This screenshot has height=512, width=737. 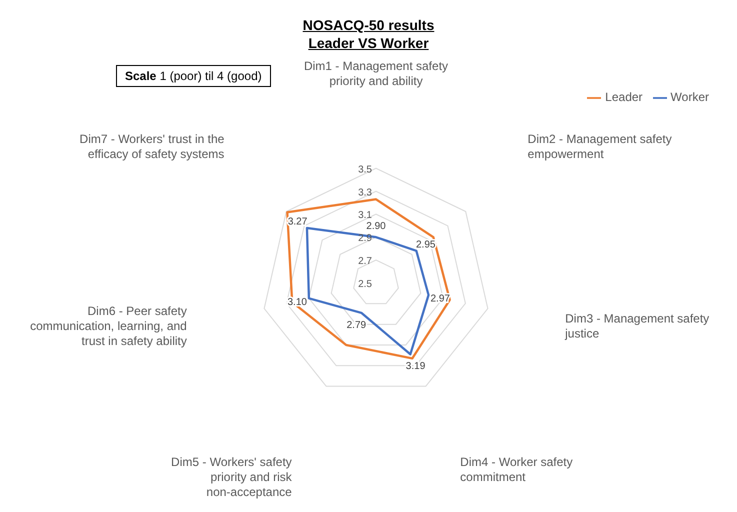 What do you see at coordinates (356, 325) in the screenshot?
I see `data-label: 2.79` at bounding box center [356, 325].